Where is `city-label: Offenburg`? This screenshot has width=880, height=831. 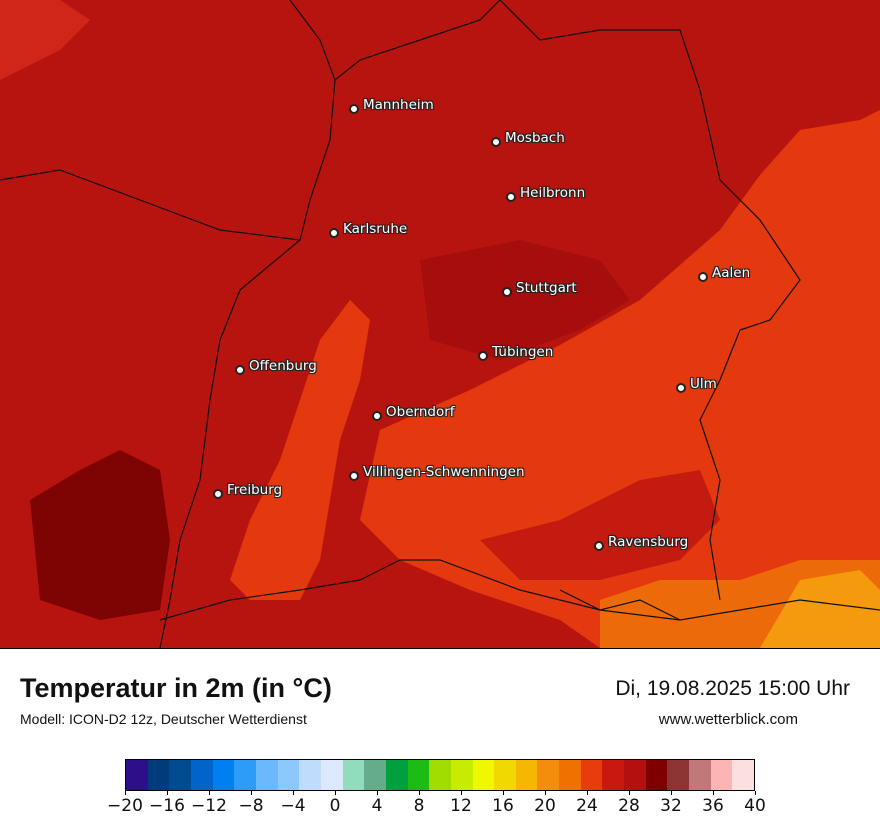
city-label: Offenburg is located at coordinates (283, 366).